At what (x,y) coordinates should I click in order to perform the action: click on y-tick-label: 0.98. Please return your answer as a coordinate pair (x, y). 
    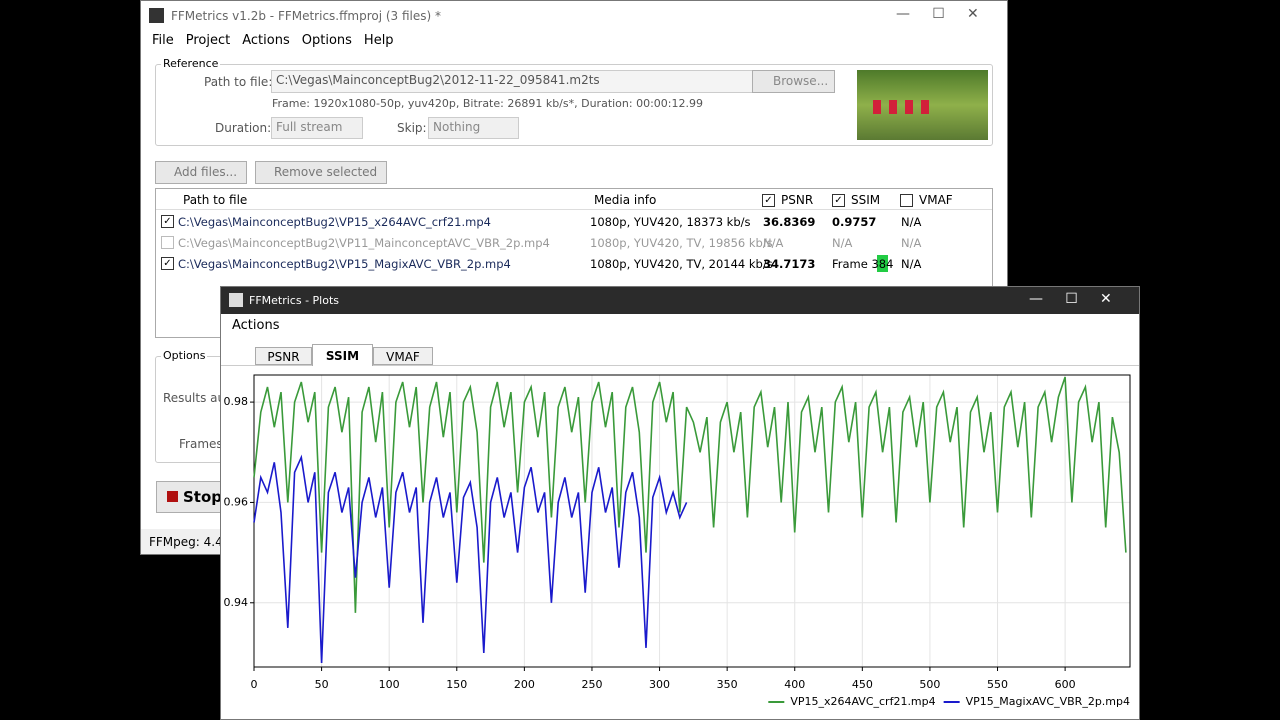
    Looking at the image, I should click on (236, 401).